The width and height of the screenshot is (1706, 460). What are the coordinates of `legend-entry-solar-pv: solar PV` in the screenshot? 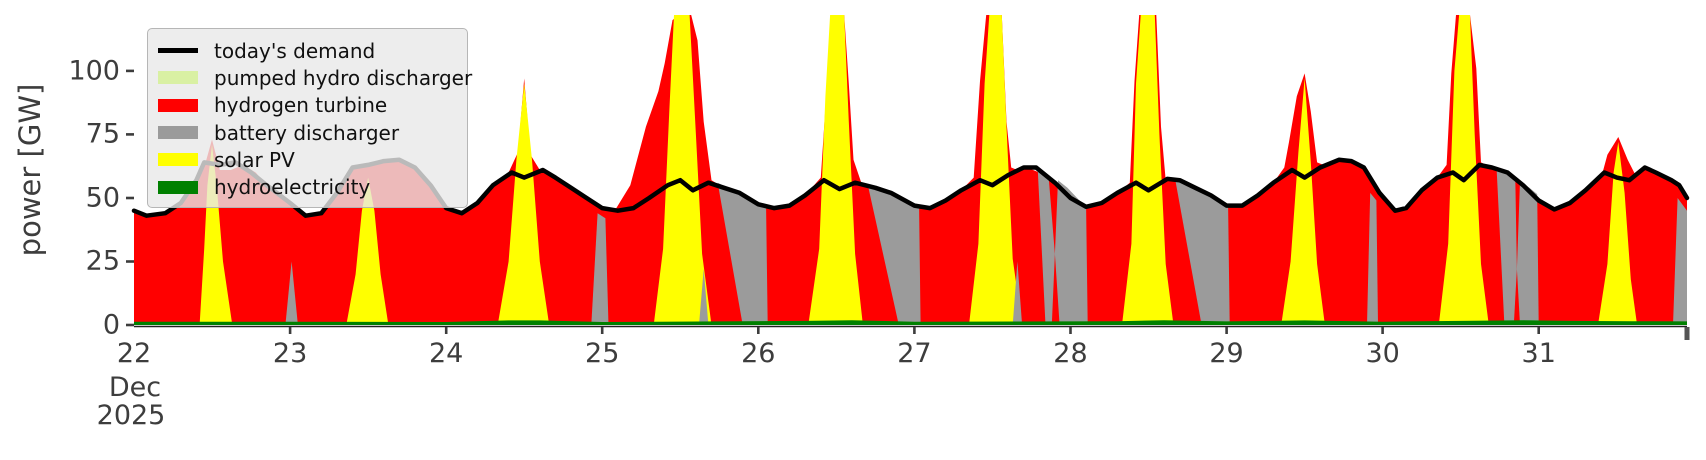 It's located at (306, 159).